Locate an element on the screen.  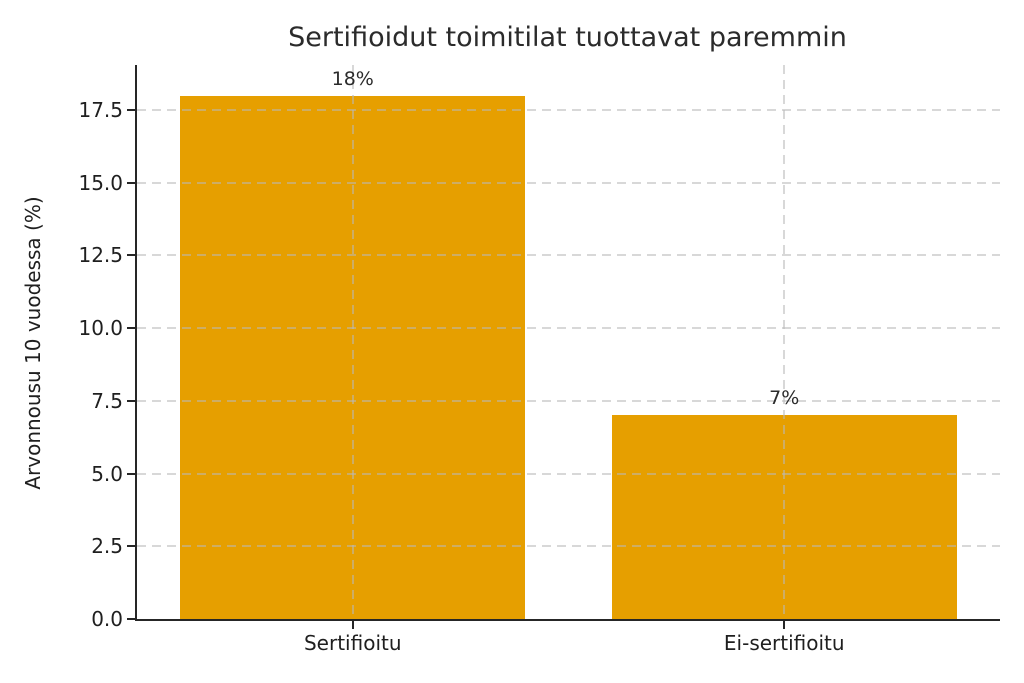
y-axis-label: Arvonnousu 10 vuodessa (%) is located at coordinates (33, 343).